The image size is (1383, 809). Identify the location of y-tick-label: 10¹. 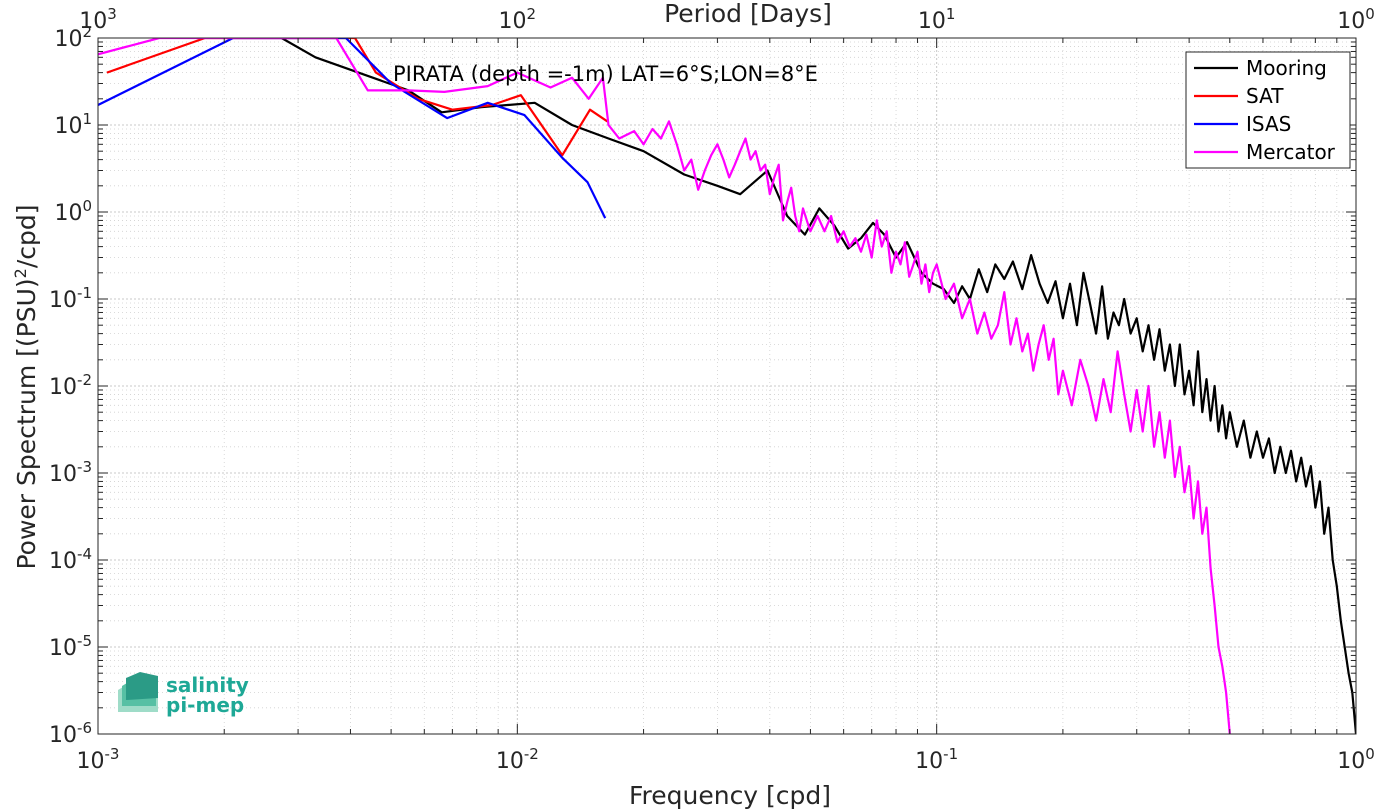
(73, 124).